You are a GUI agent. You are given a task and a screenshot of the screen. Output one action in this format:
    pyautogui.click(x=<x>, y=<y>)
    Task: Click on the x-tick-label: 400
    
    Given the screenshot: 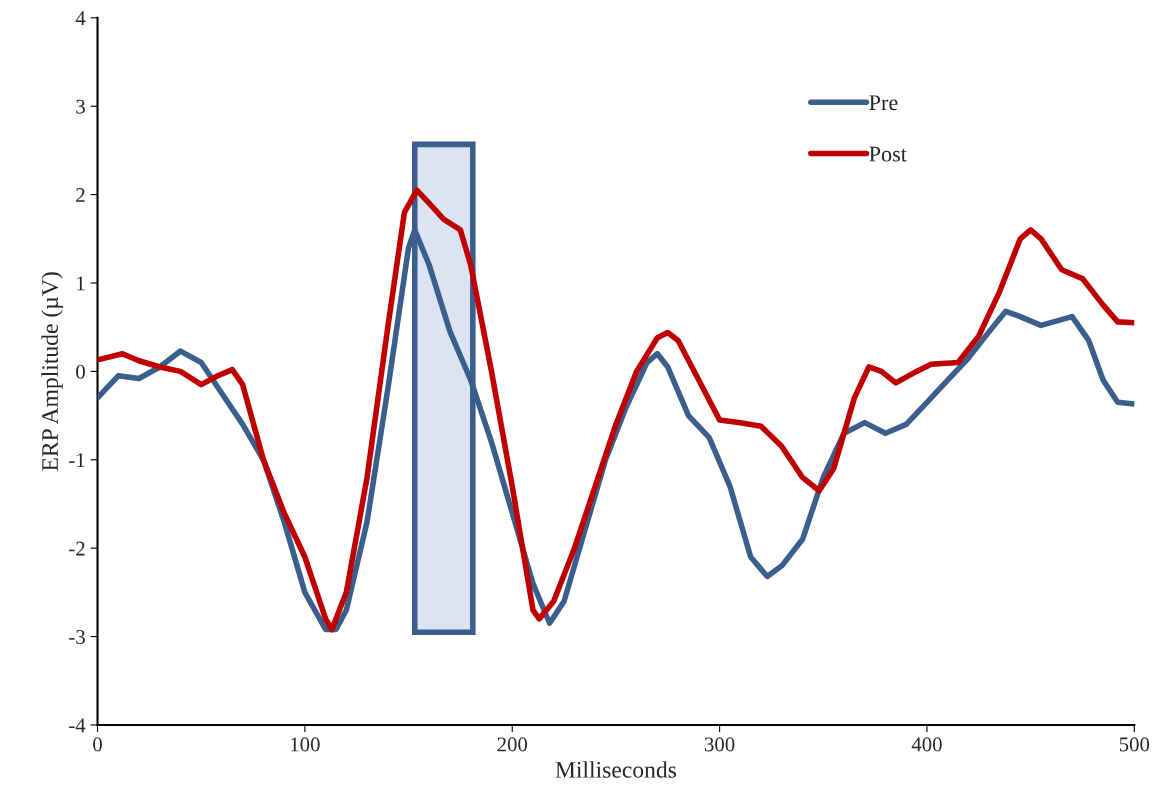 What is the action you would take?
    pyautogui.click(x=926, y=744)
    